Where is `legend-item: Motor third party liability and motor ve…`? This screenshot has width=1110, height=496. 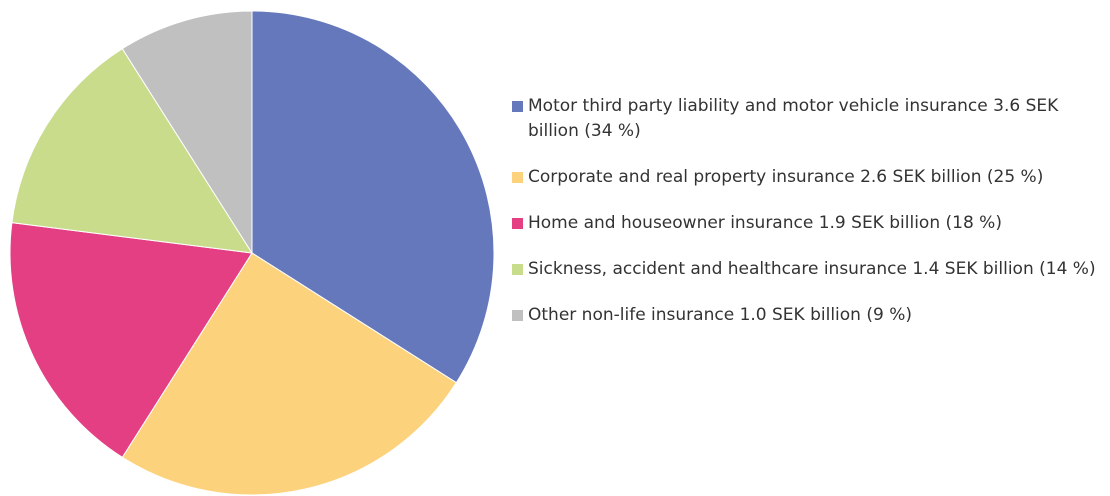
legend-item: Motor third party liability and motor ve… is located at coordinates (808, 119).